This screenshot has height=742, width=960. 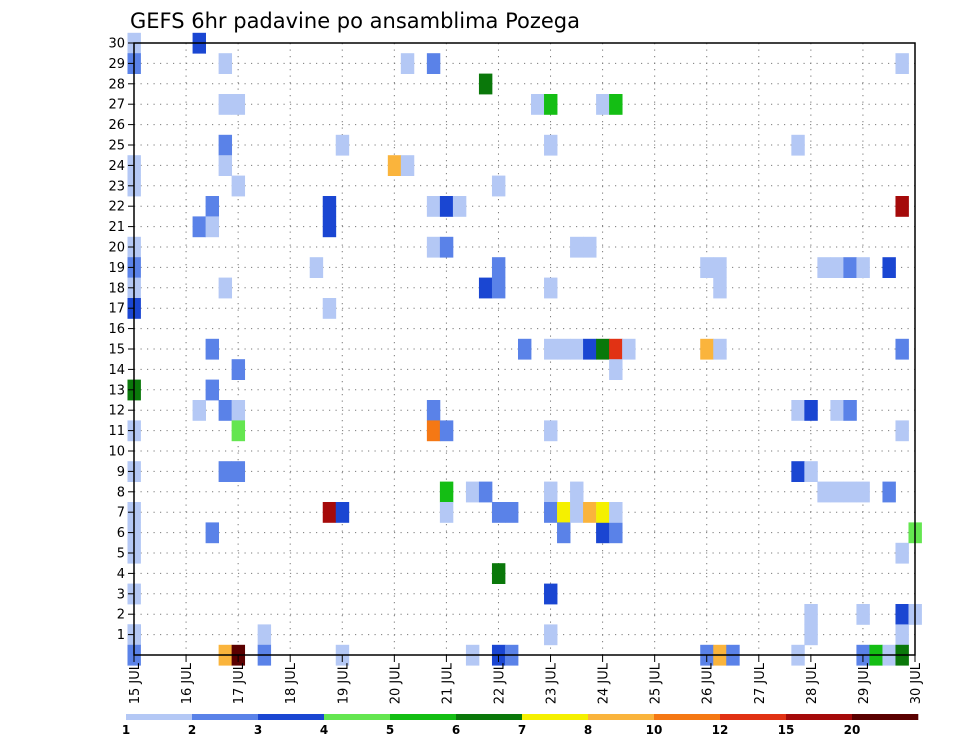 I want to click on y-tick-label: 30, so click(x=116, y=44).